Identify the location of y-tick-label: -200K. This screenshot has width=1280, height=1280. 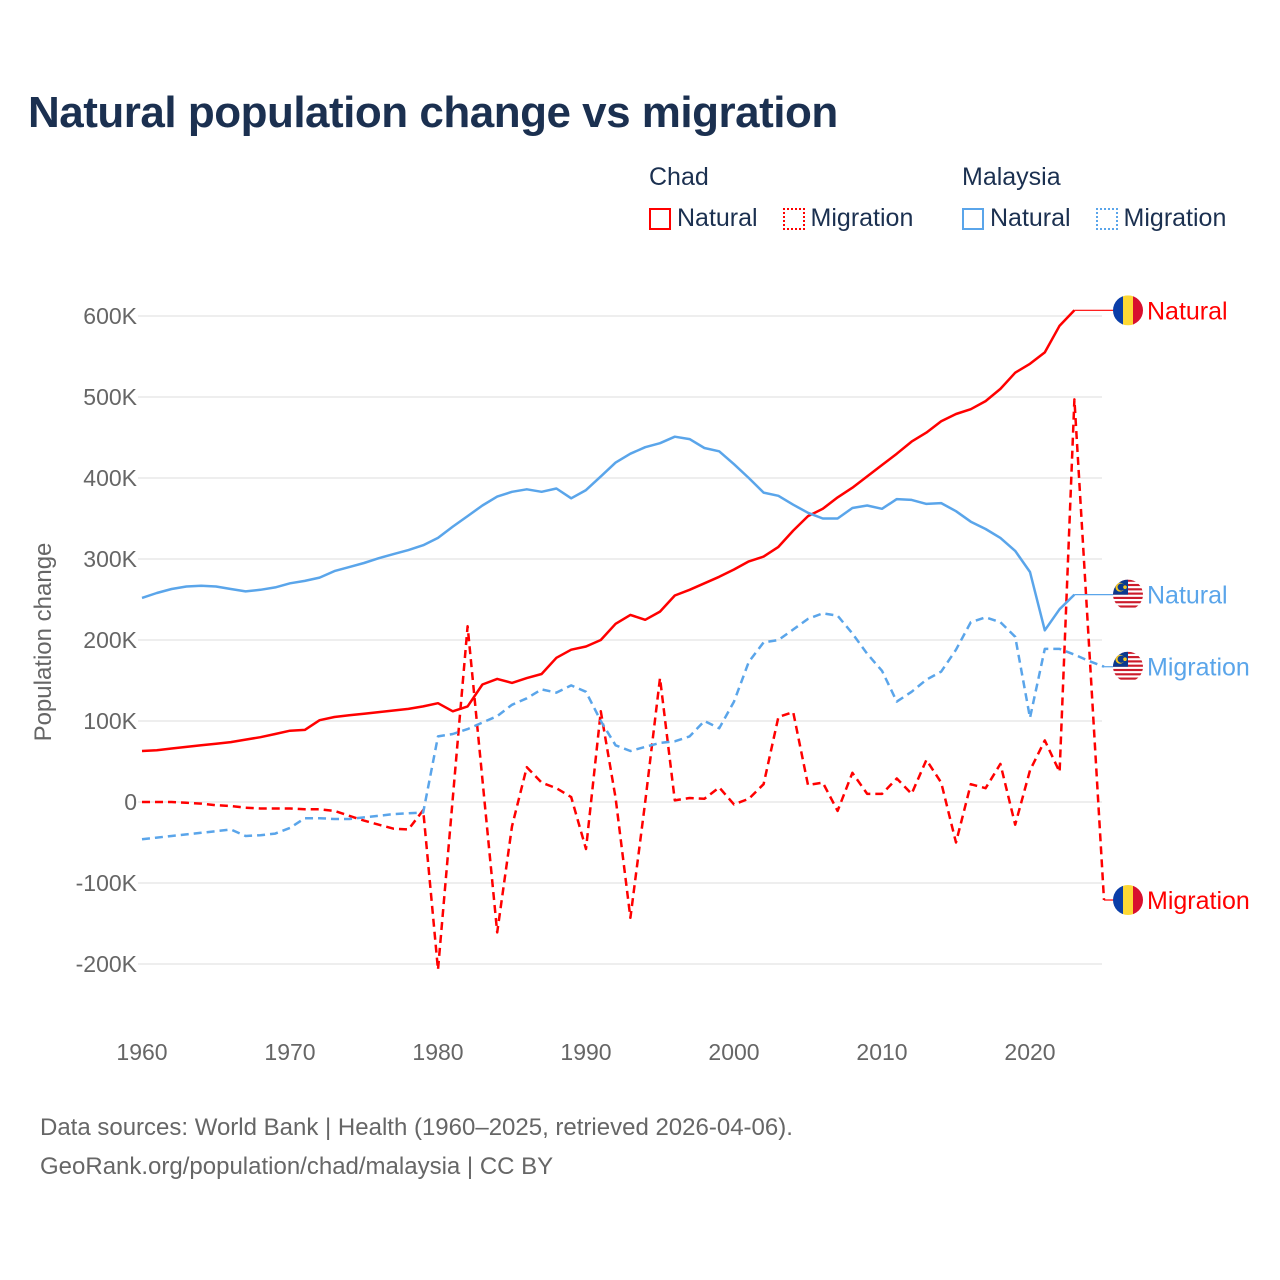
(107, 964).